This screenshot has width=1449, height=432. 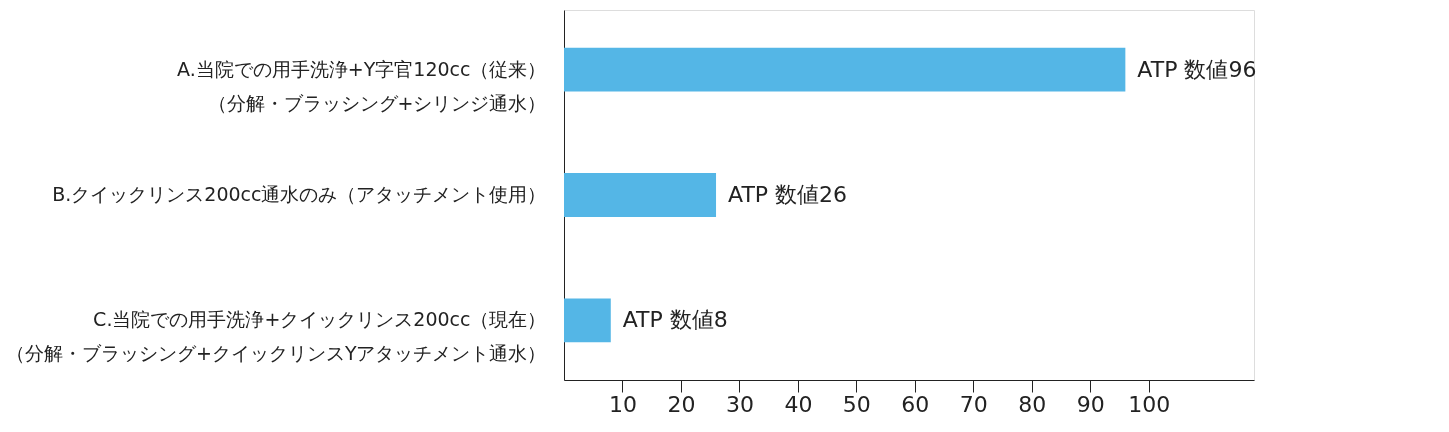 What do you see at coordinates (739, 404) in the screenshot?
I see `x-tick-label: 30` at bounding box center [739, 404].